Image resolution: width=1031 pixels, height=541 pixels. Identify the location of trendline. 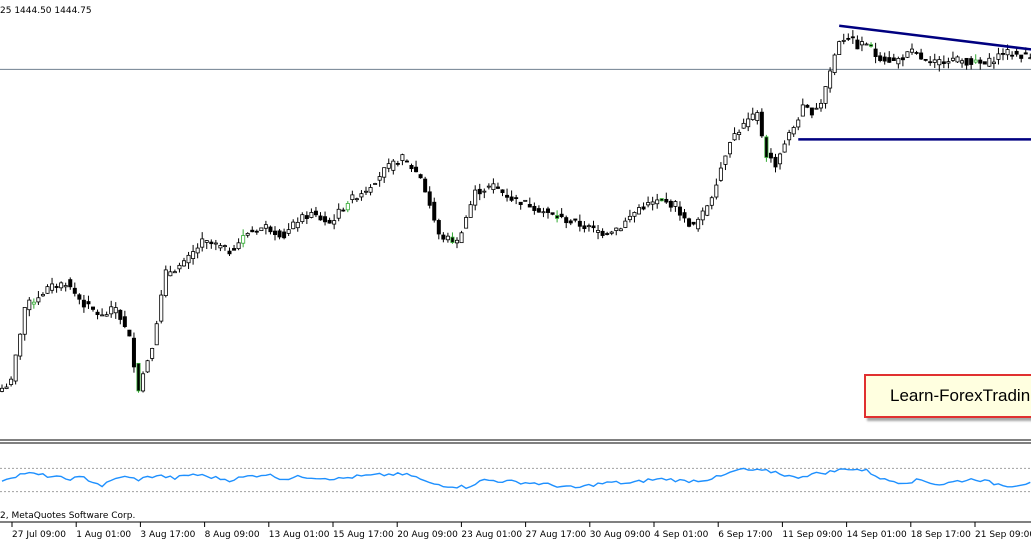
(935, 37).